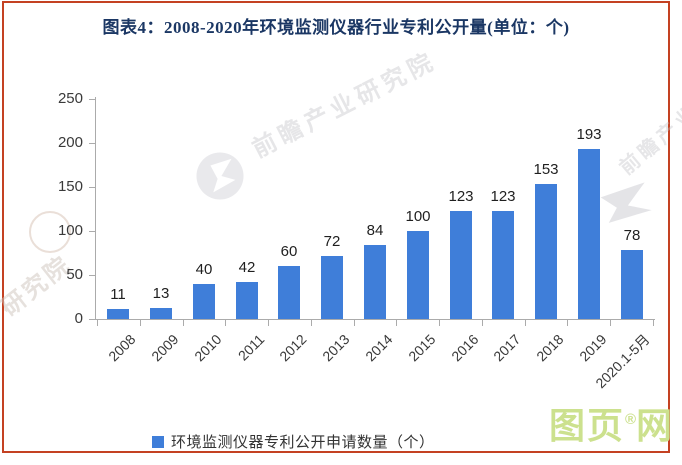 This screenshot has width=682, height=465. I want to click on registered-mark-icon: ®, so click(631, 419).